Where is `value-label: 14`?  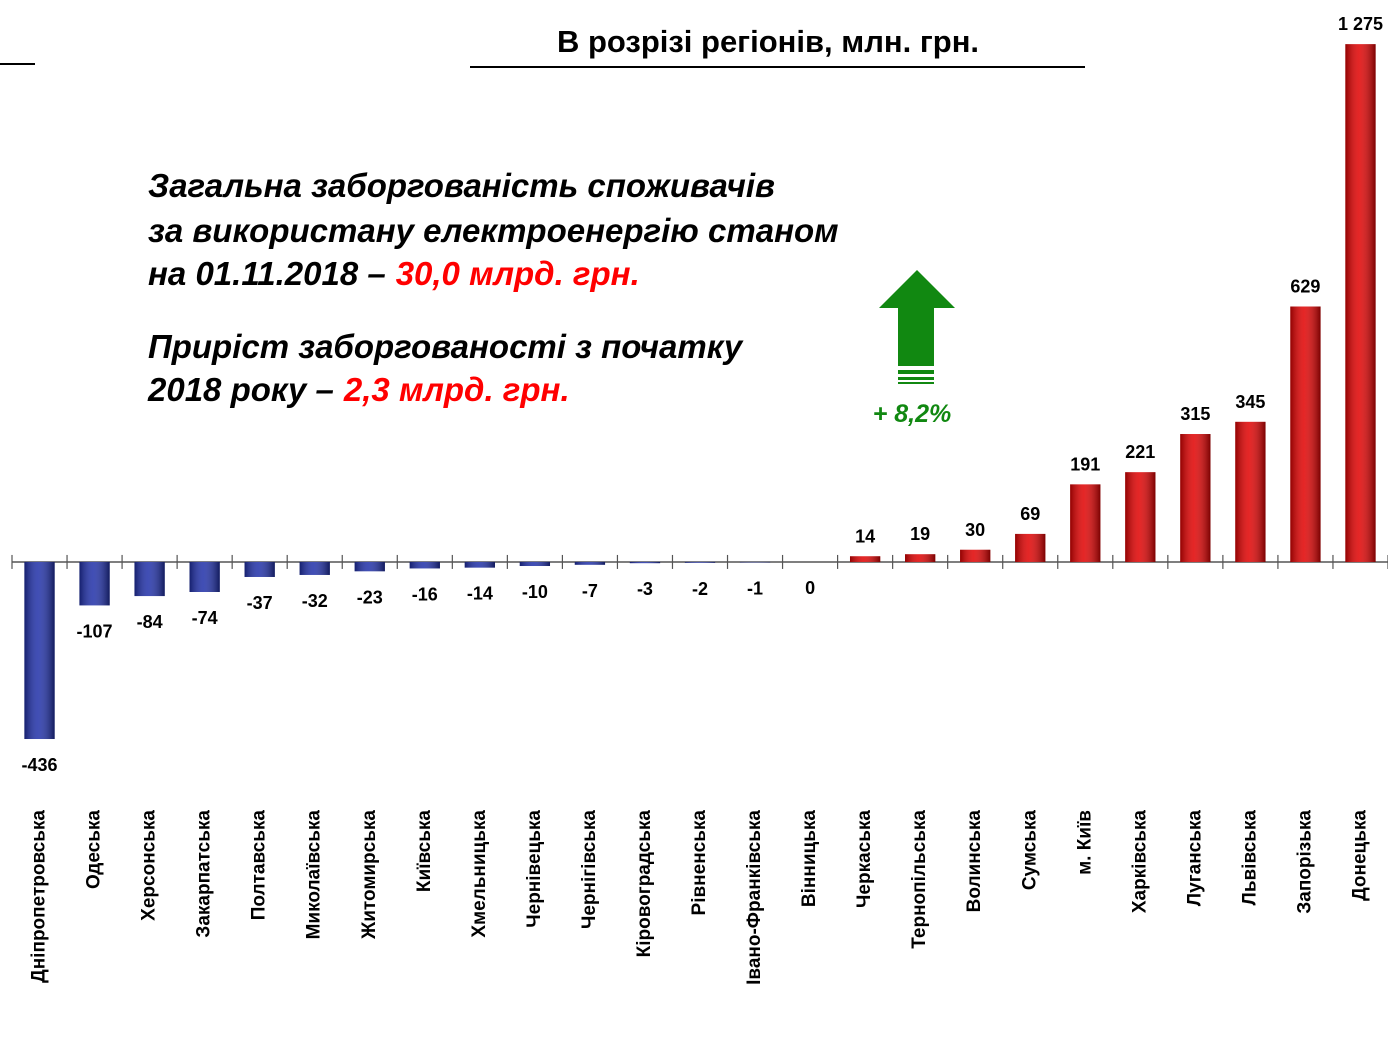 value-label: 14 is located at coordinates (865, 536).